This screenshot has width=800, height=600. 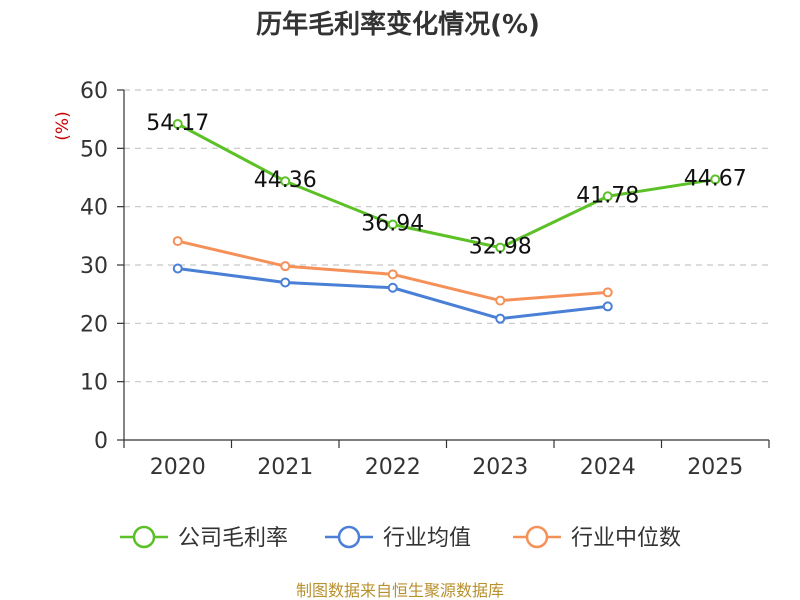 What do you see at coordinates (398, 24) in the screenshot?
I see `chart-title: 历年毛利率变化情况(%)` at bounding box center [398, 24].